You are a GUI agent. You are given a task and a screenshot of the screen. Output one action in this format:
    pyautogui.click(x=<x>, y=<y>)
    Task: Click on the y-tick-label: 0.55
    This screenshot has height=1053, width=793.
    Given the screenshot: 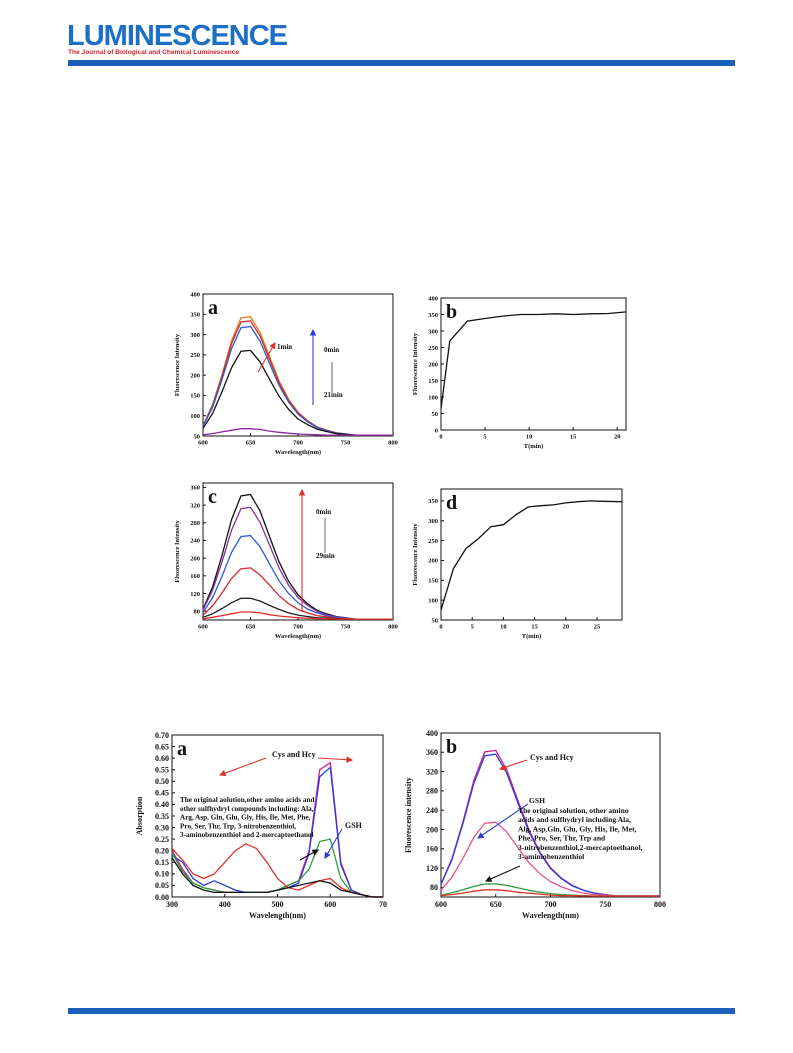 What is the action you would take?
    pyautogui.click(x=162, y=770)
    